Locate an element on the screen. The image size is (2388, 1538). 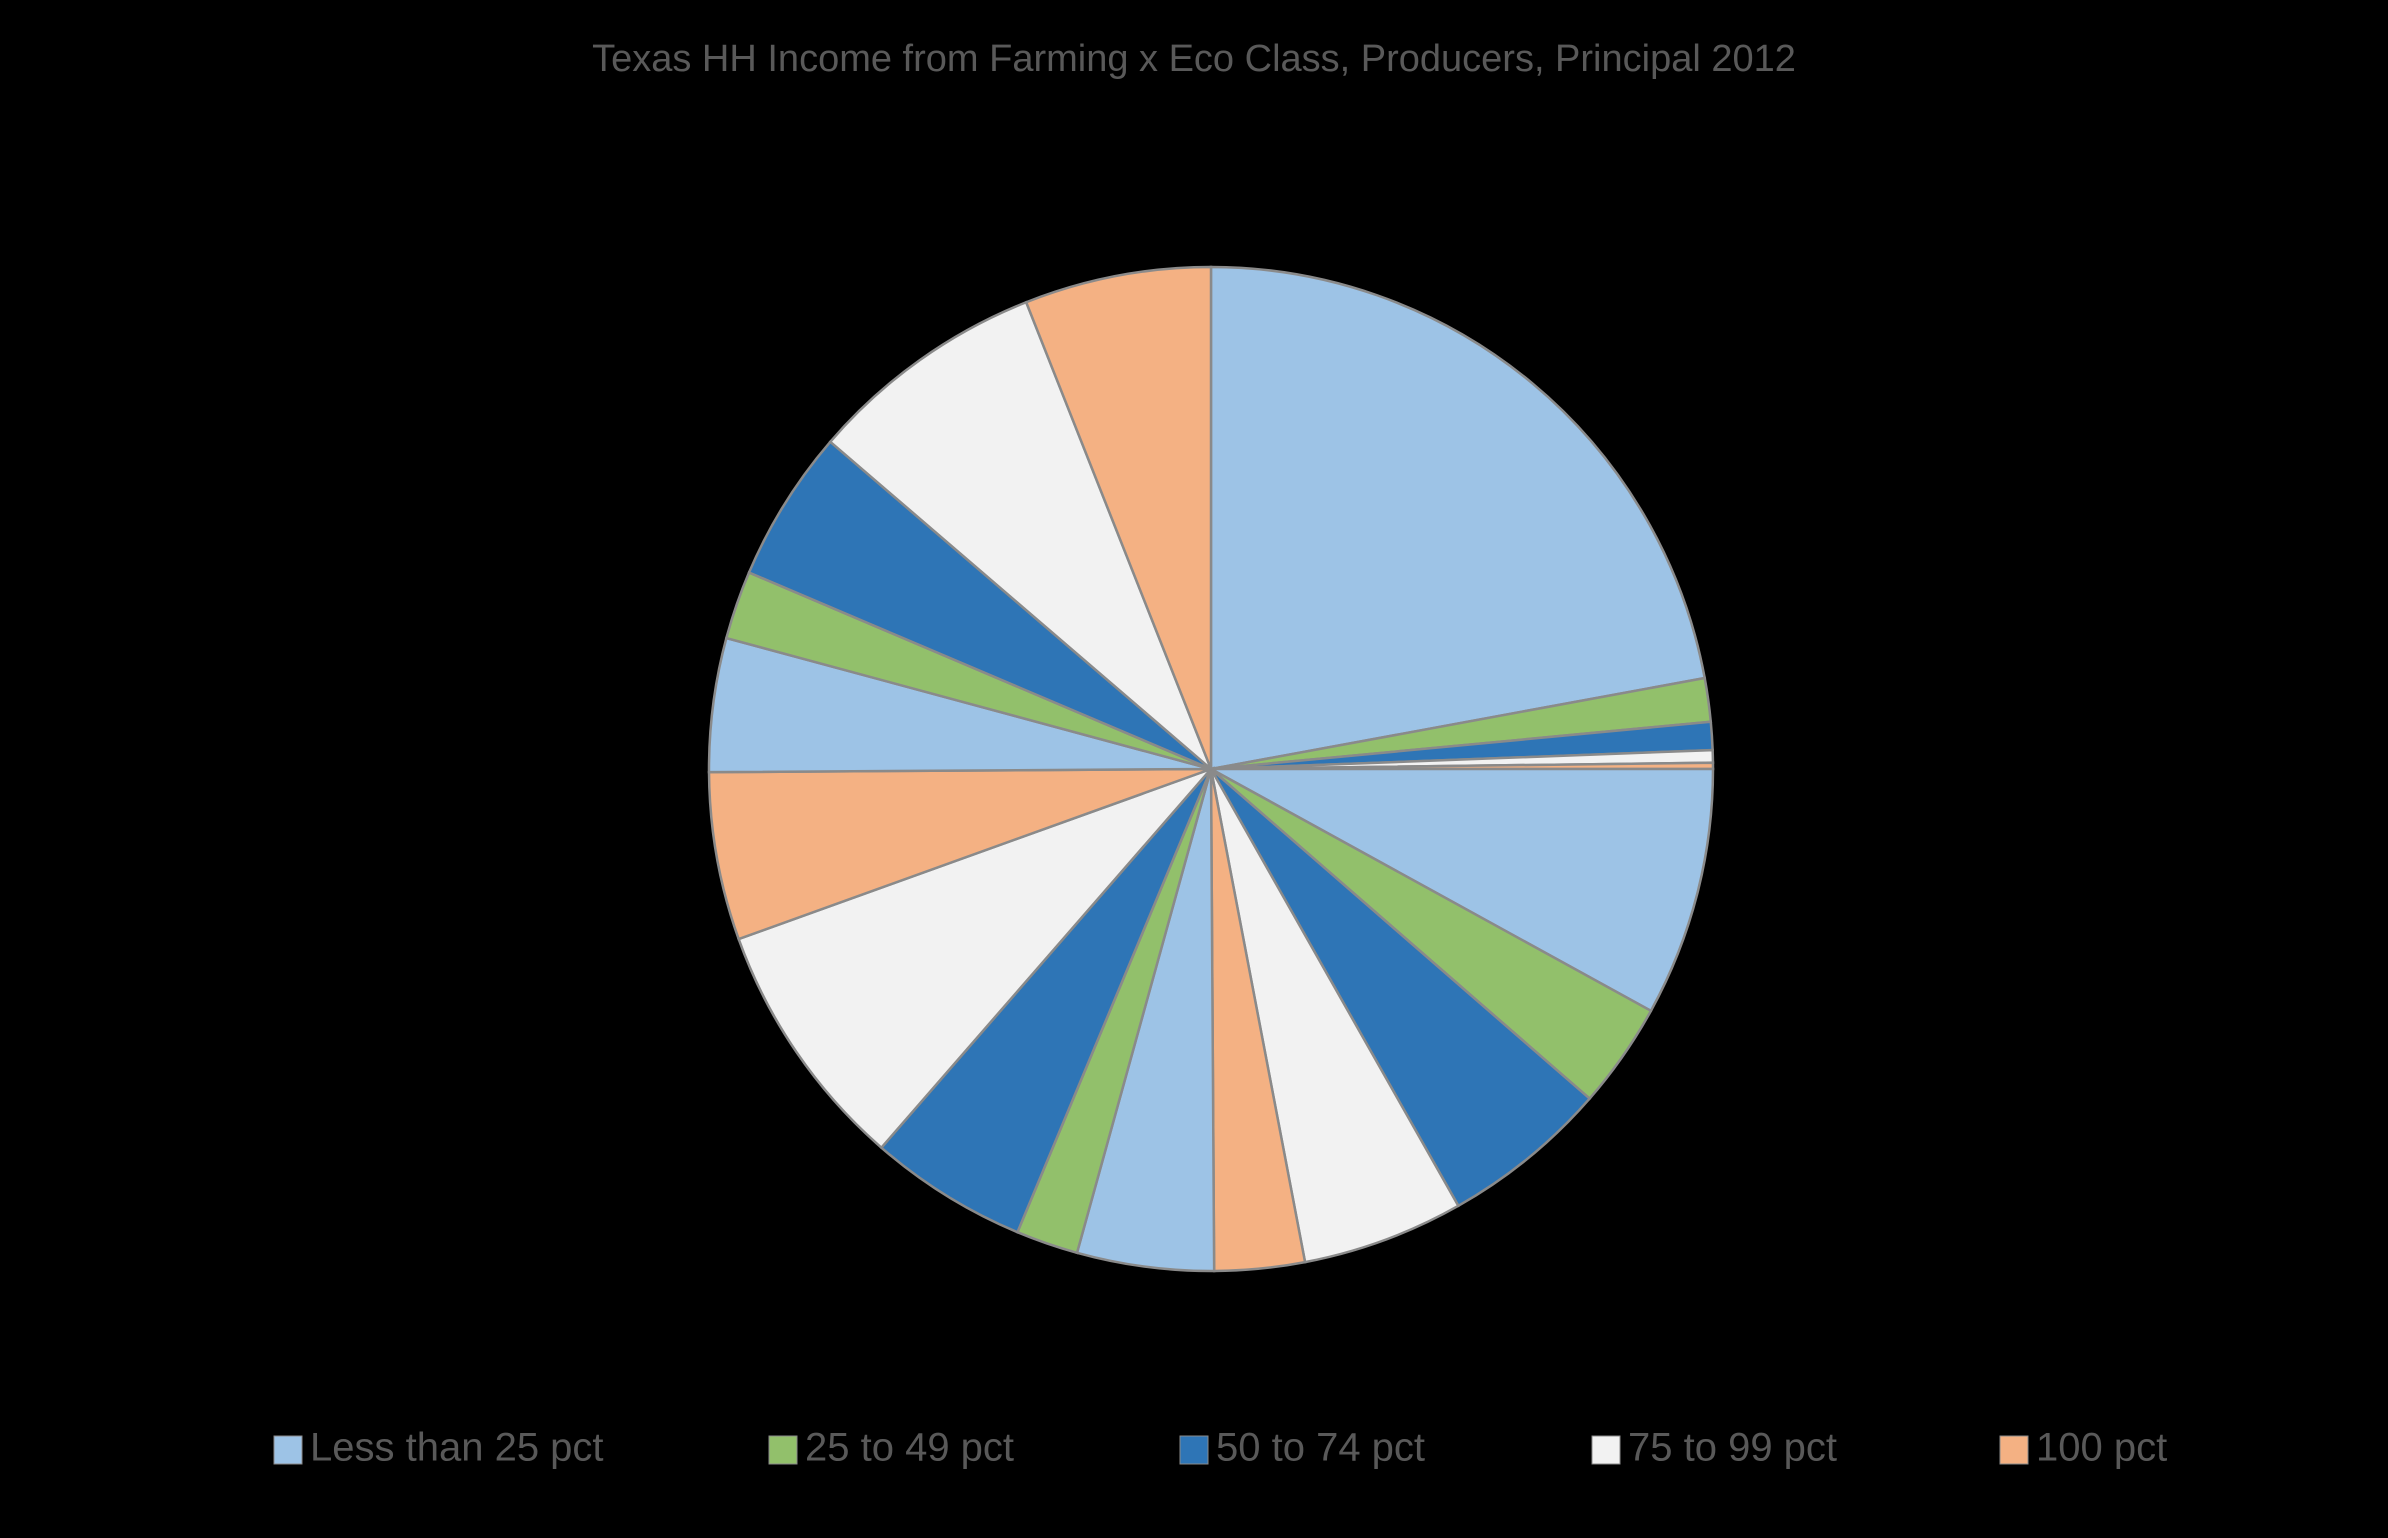
legend-label: 50 to 74 pct is located at coordinates (1320, 1448).